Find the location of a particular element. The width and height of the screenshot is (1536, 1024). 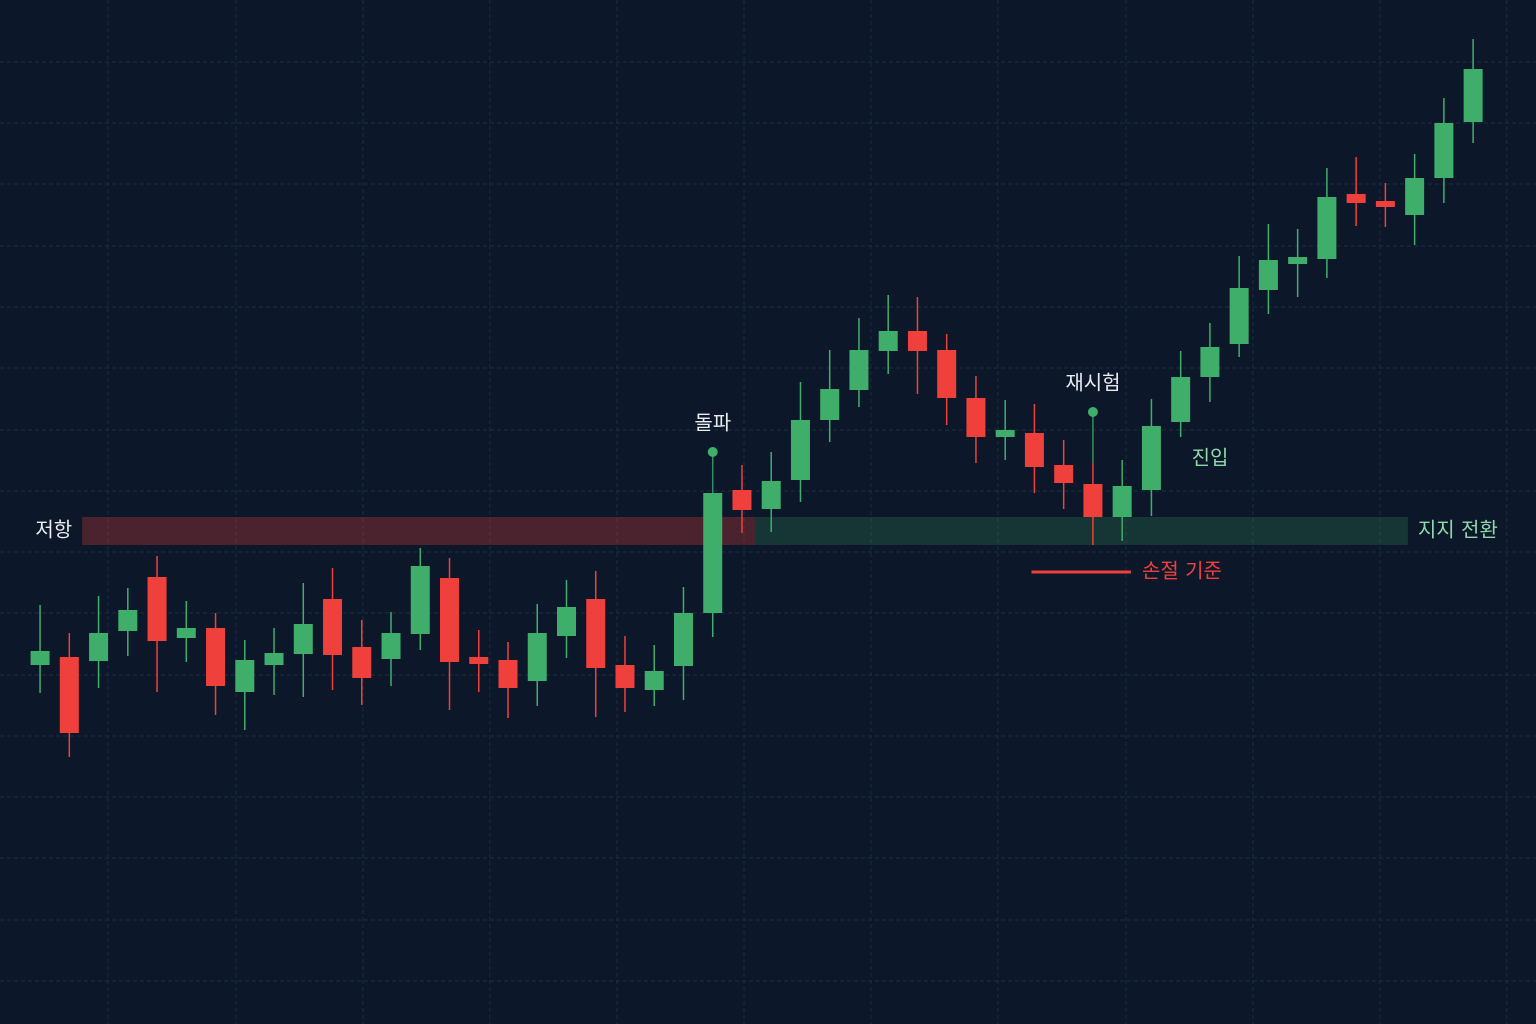

stop-loss-label: 손절 기준 is located at coordinates (1182, 571).